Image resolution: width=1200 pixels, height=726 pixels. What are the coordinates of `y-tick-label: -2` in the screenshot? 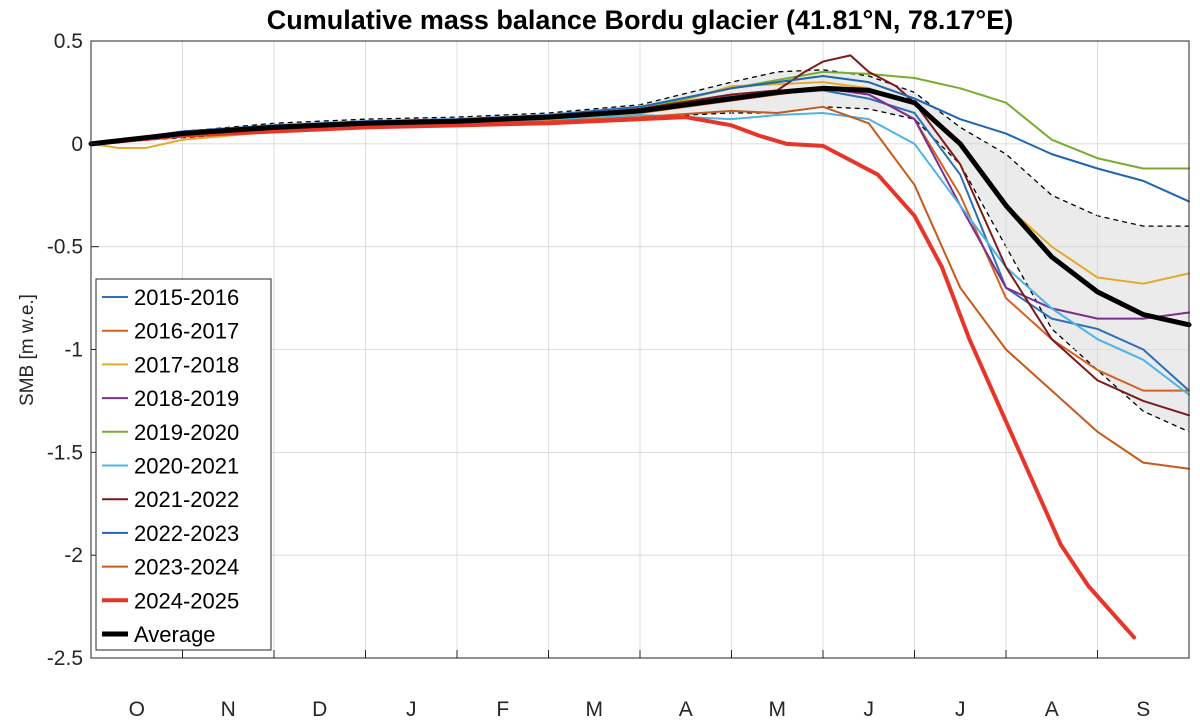 It's located at (73, 555).